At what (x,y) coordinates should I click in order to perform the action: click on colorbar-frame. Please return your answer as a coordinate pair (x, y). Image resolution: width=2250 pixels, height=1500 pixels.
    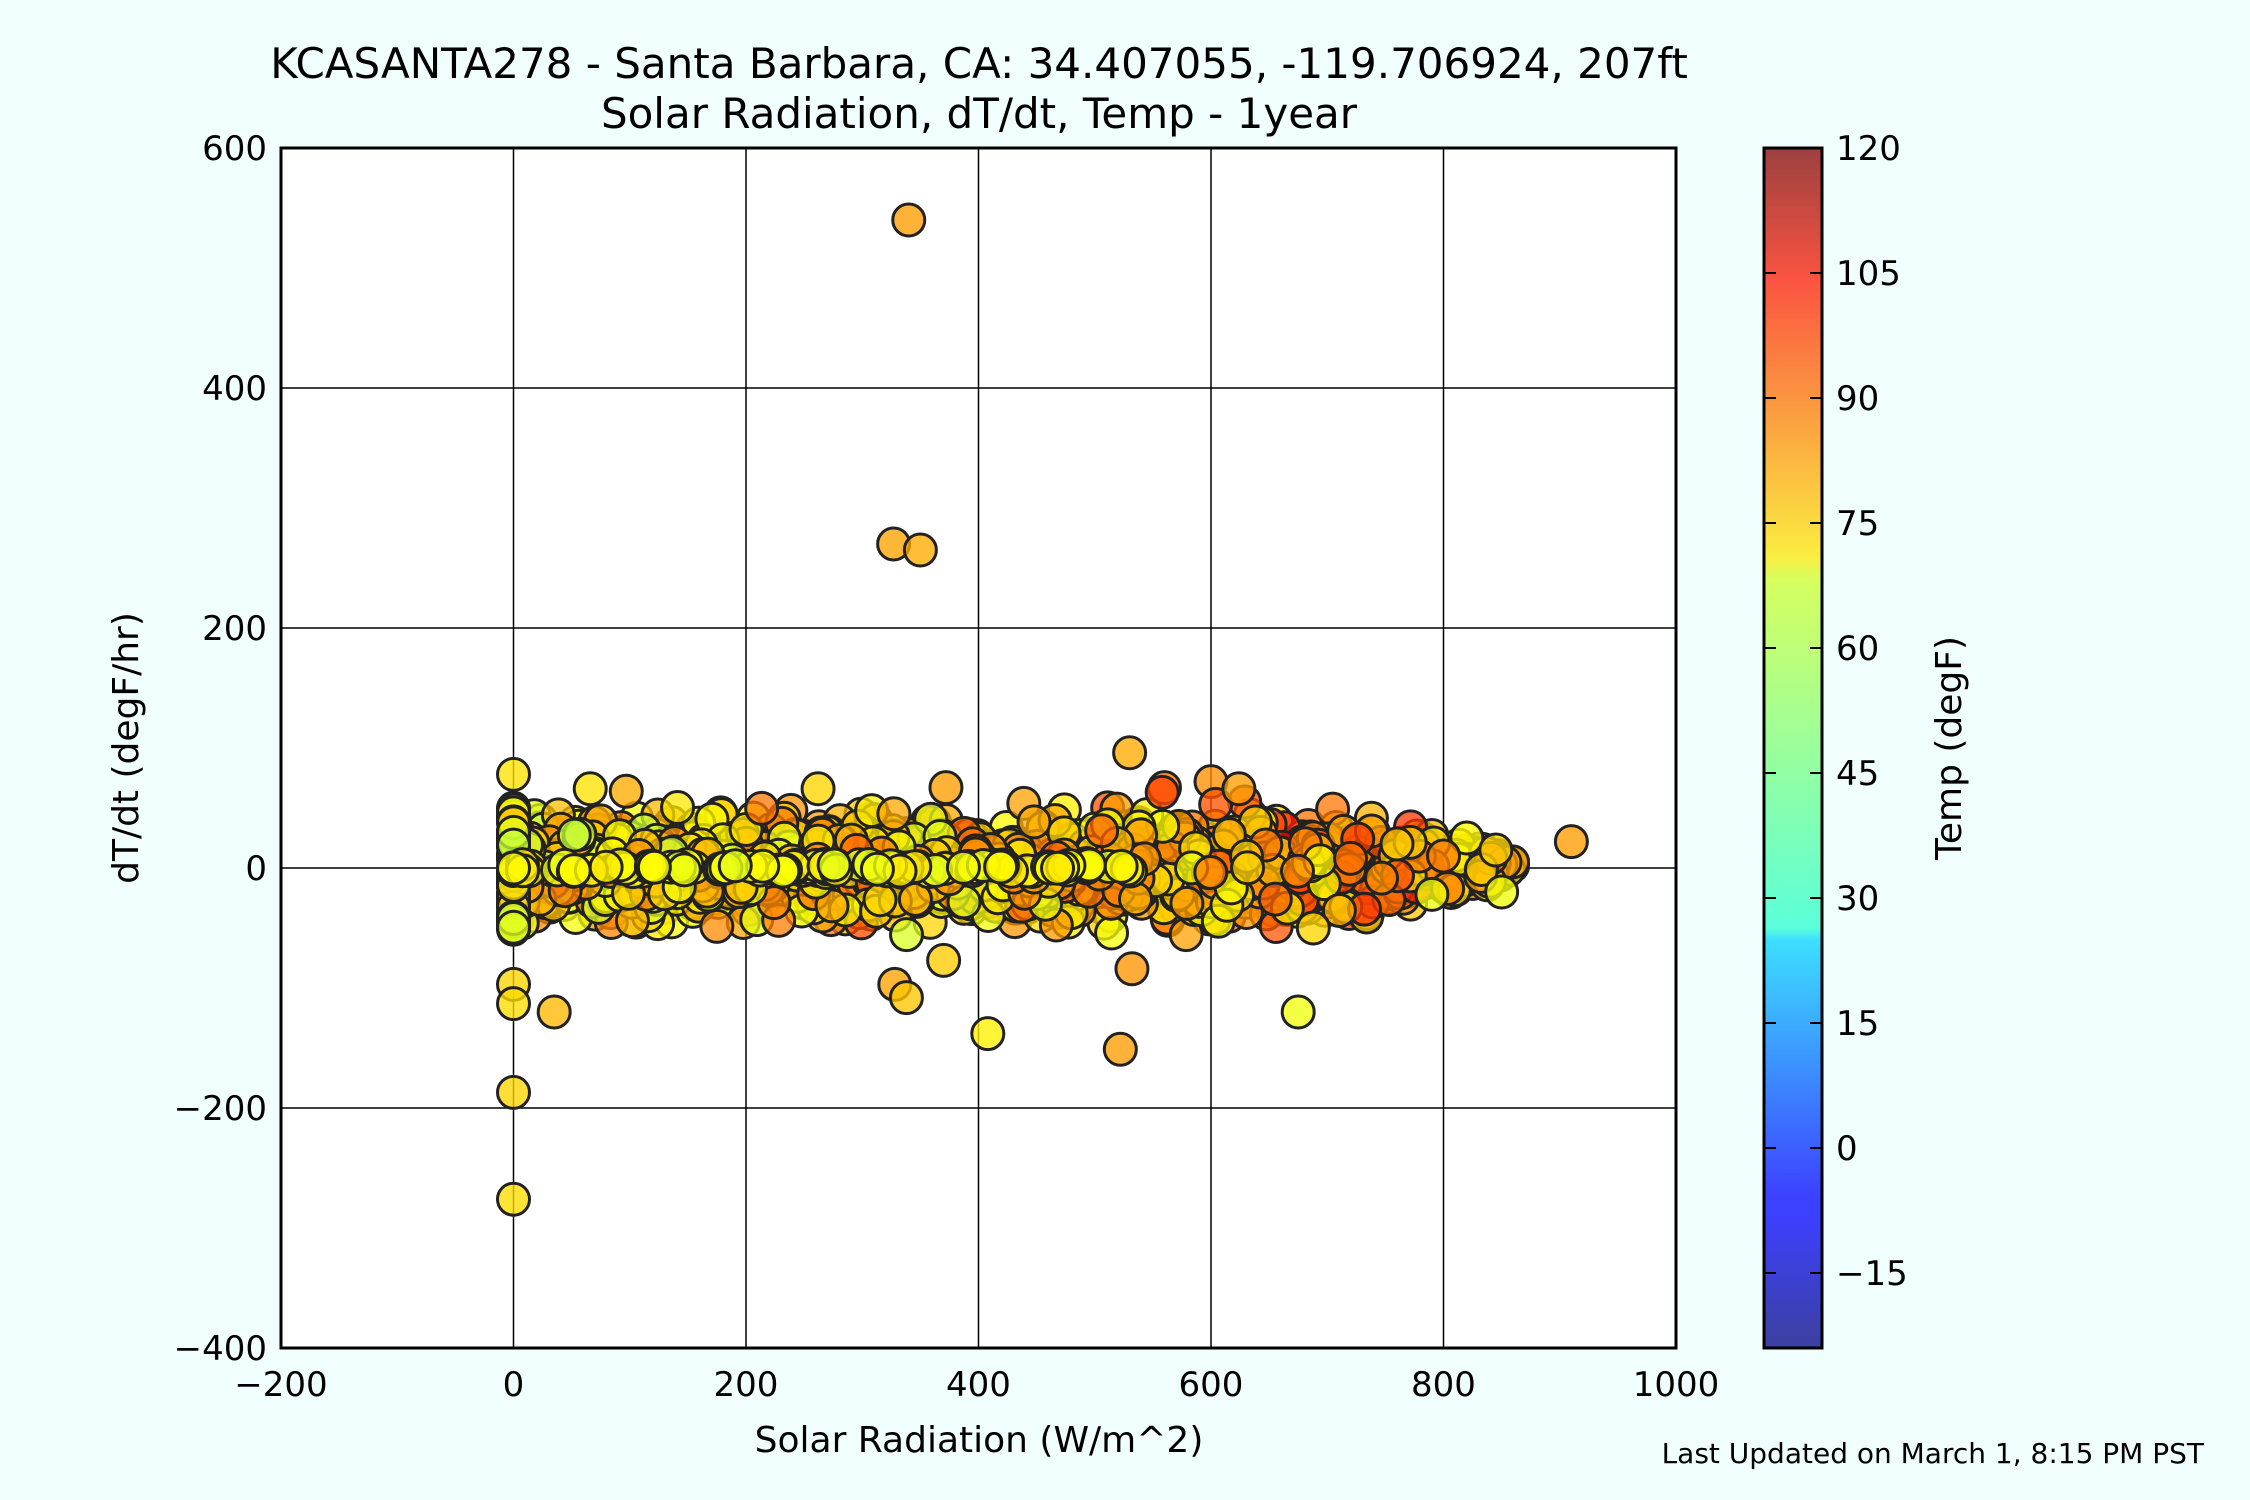
    Looking at the image, I should click on (1793, 748).